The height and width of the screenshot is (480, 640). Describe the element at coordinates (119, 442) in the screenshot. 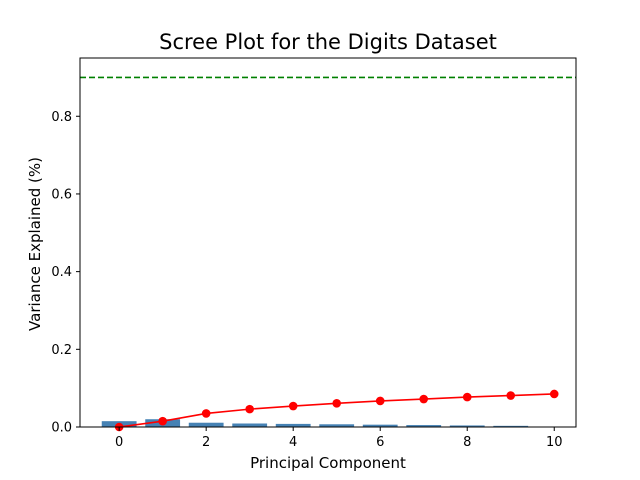

I see `x-tick-label-0: 0` at that location.